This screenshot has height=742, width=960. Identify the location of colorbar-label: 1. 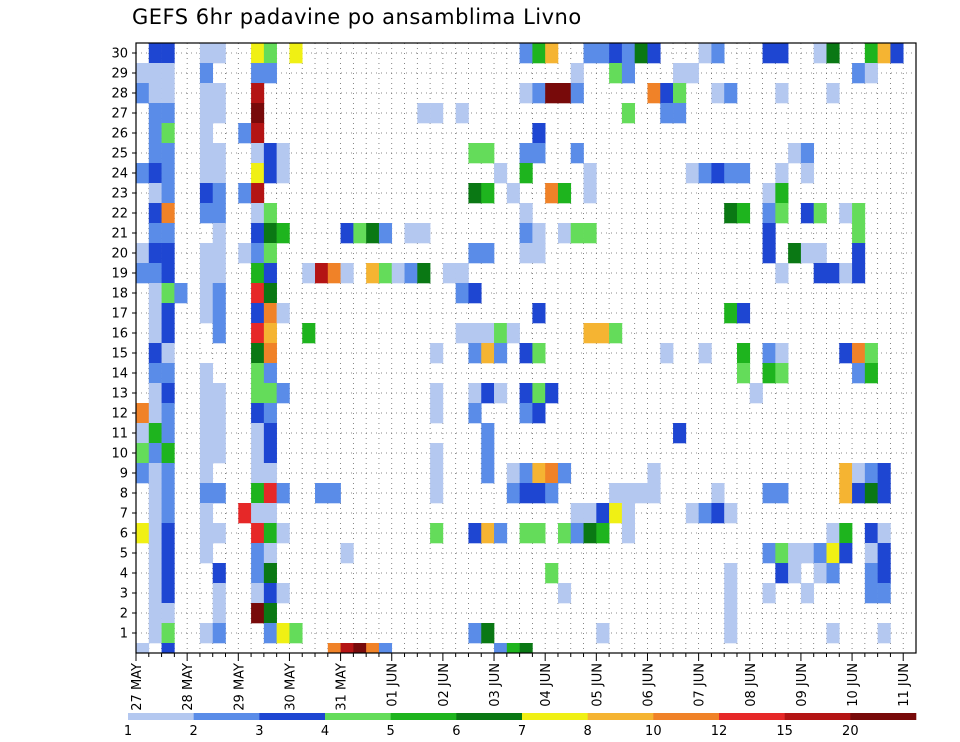
(128, 731).